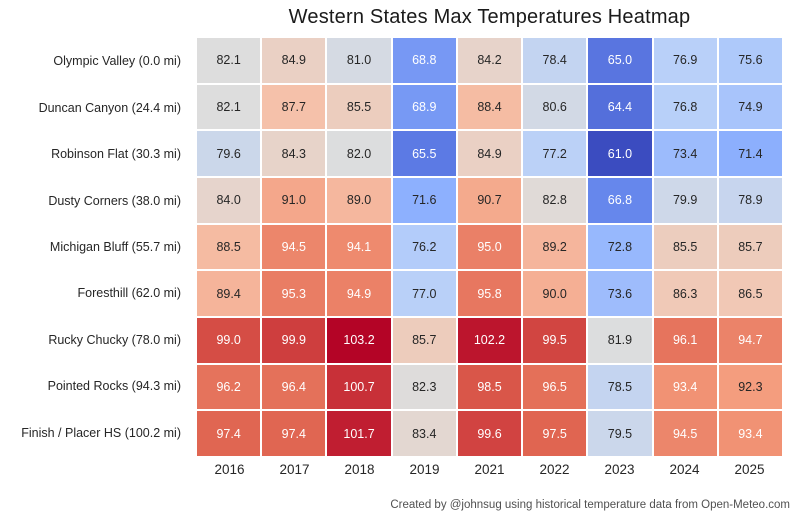 This screenshot has width=797, height=527. I want to click on cell-value: 65.5, so click(424, 153).